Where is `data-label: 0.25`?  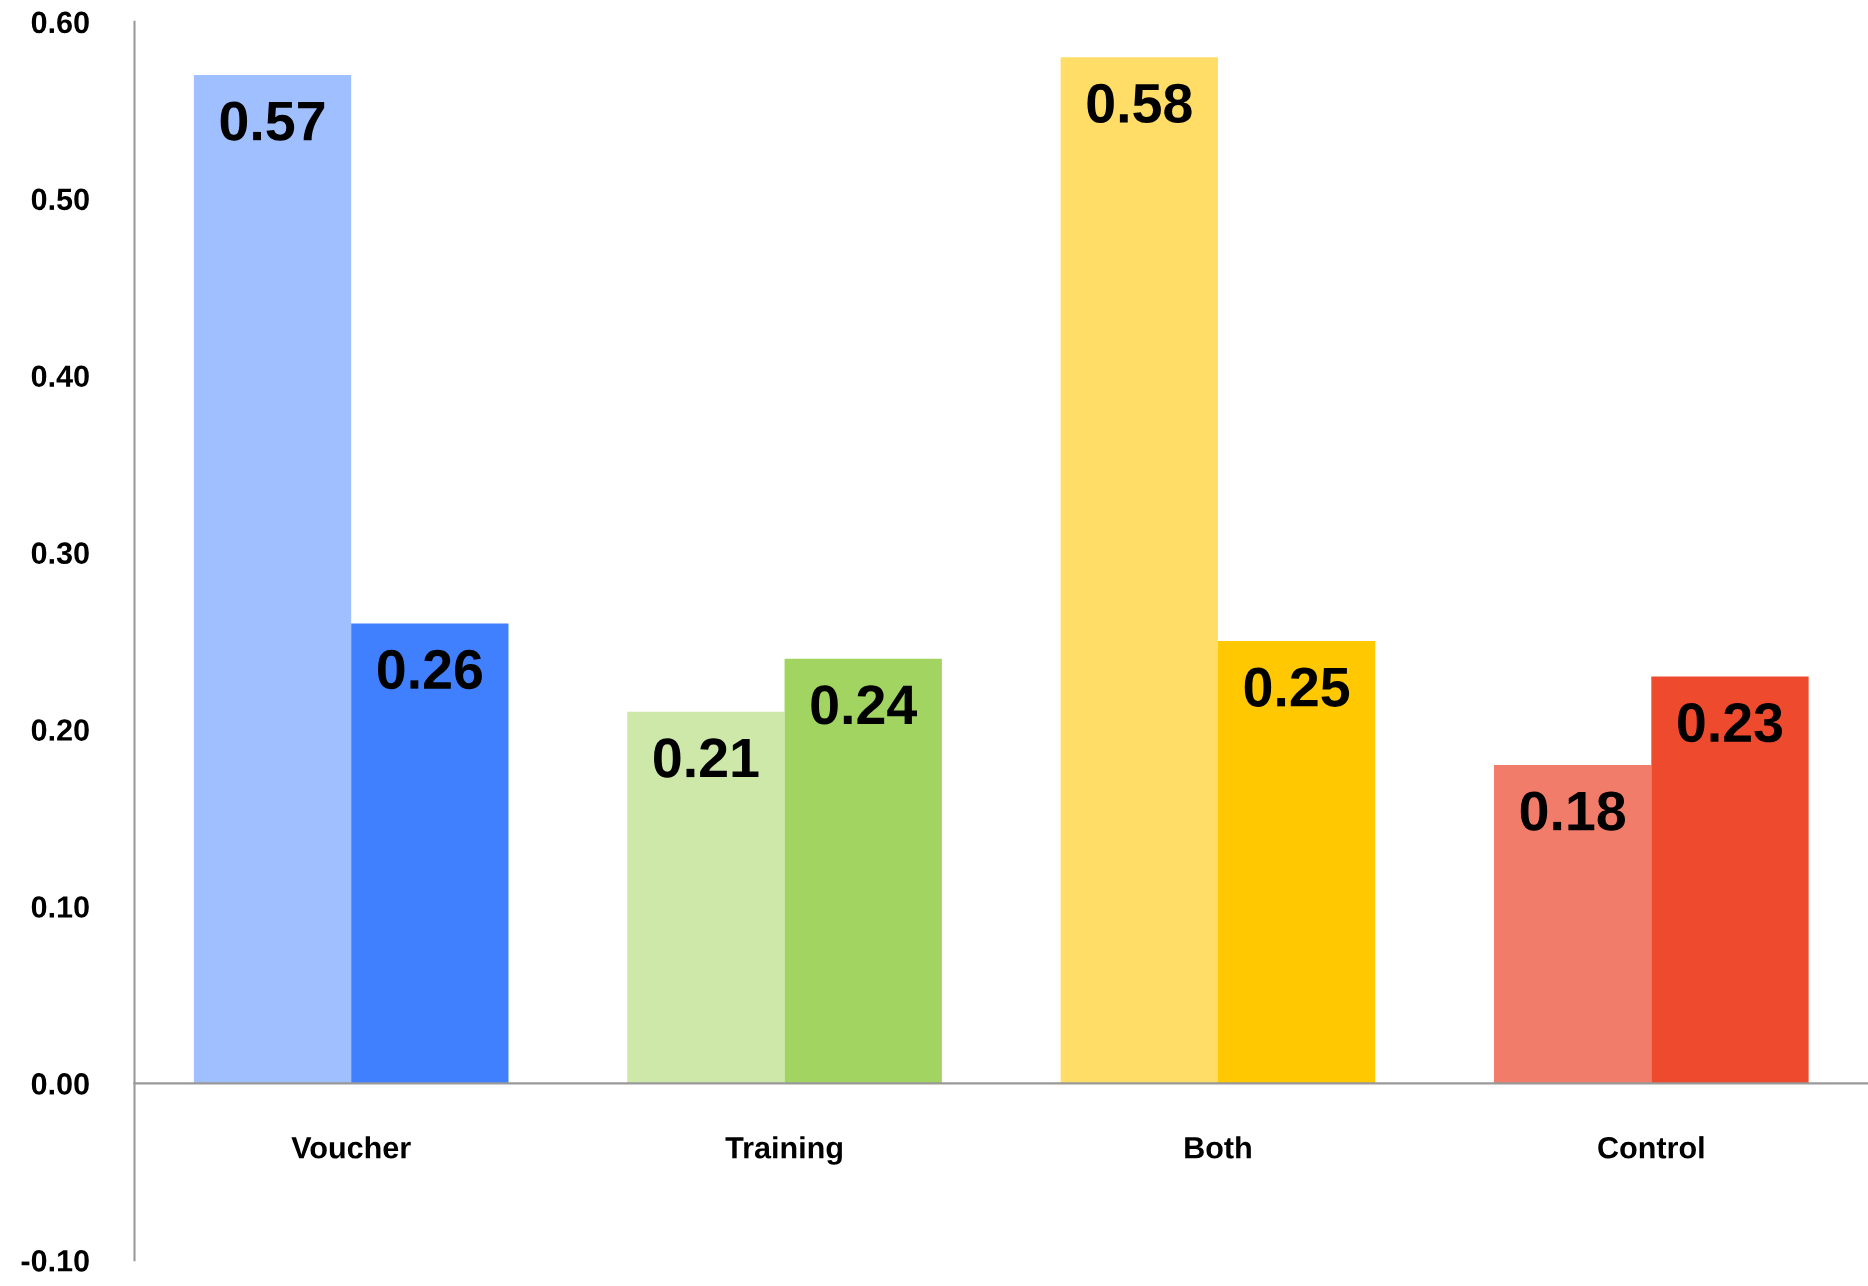
data-label: 0.25 is located at coordinates (1297, 687).